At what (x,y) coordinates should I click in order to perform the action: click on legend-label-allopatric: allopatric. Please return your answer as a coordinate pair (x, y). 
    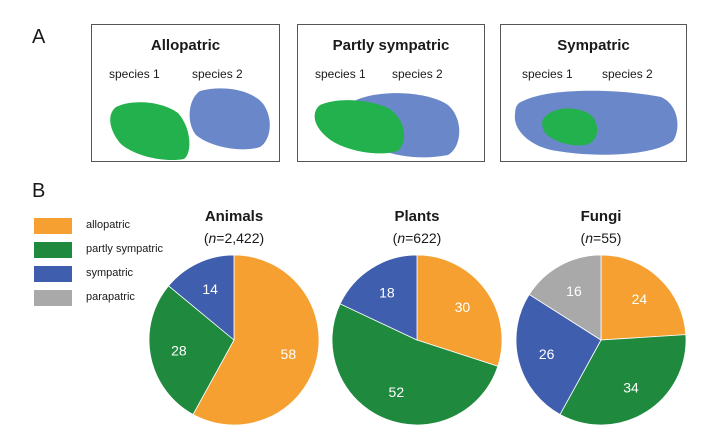
    Looking at the image, I should click on (108, 225).